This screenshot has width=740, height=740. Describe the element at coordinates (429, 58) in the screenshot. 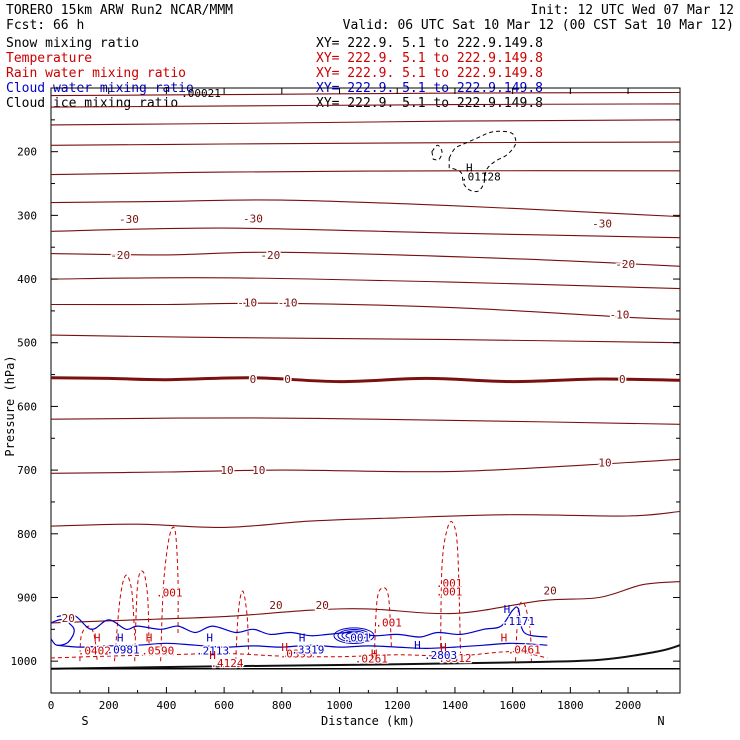

I see `legend-temperature-xy: XY= 222.9. 5.1 to 222.9.149.8` at that location.